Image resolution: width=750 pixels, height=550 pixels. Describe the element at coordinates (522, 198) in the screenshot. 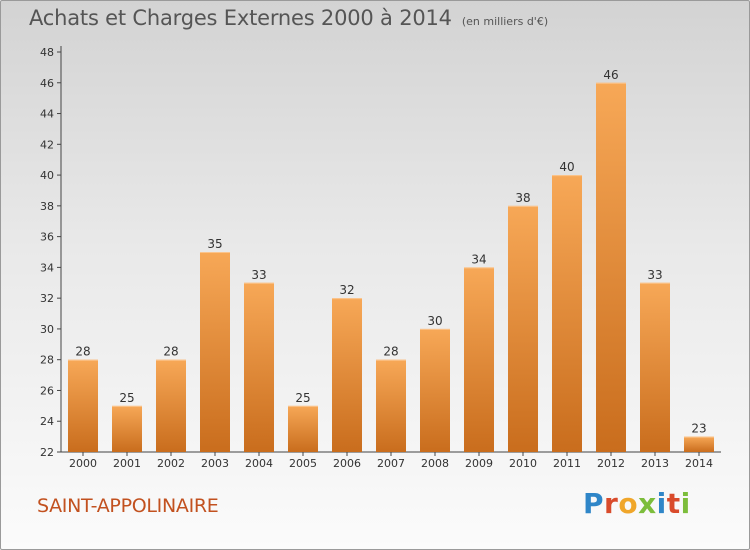

I see `data-label: 38` at that location.